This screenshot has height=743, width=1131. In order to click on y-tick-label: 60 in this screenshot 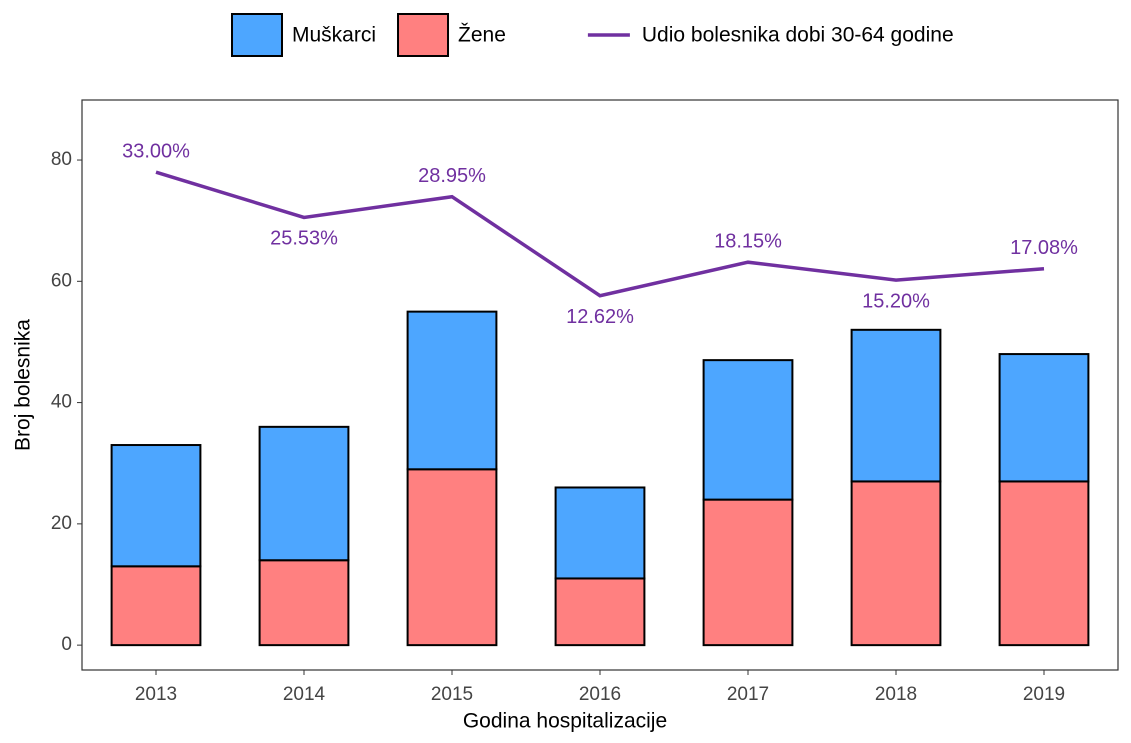, I will do `click(61, 280)`.